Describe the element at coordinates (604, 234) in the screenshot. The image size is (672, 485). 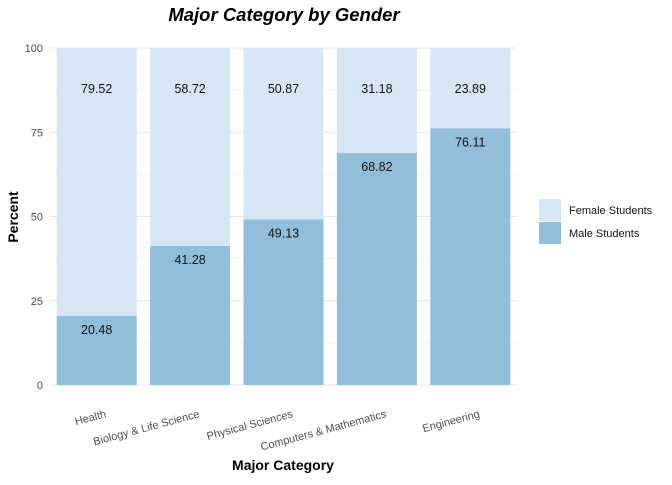
I see `legend-label: Male Students` at that location.